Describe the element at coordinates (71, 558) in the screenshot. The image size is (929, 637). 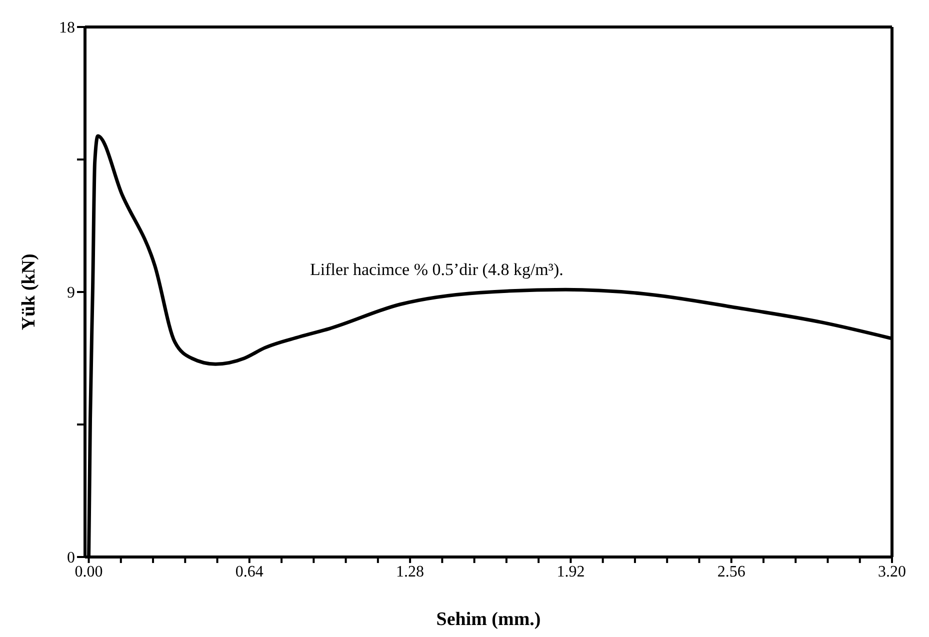
I see `y-tick-label: 0` at that location.